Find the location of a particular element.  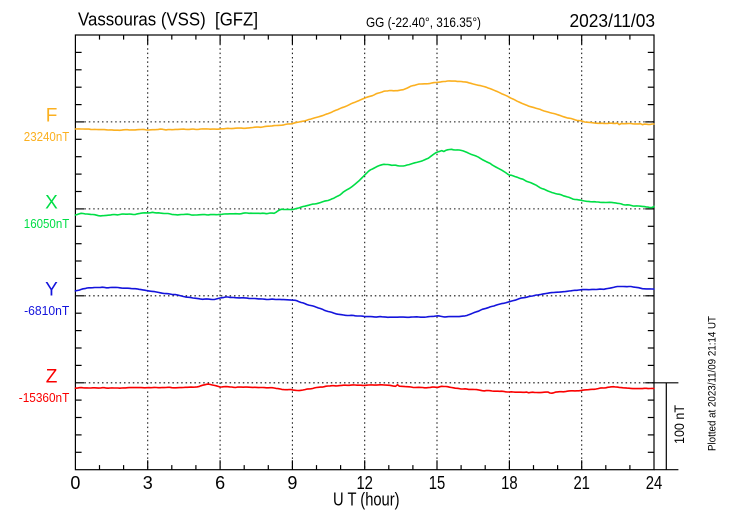

svg-text: Y is located at coordinates (51, 290).